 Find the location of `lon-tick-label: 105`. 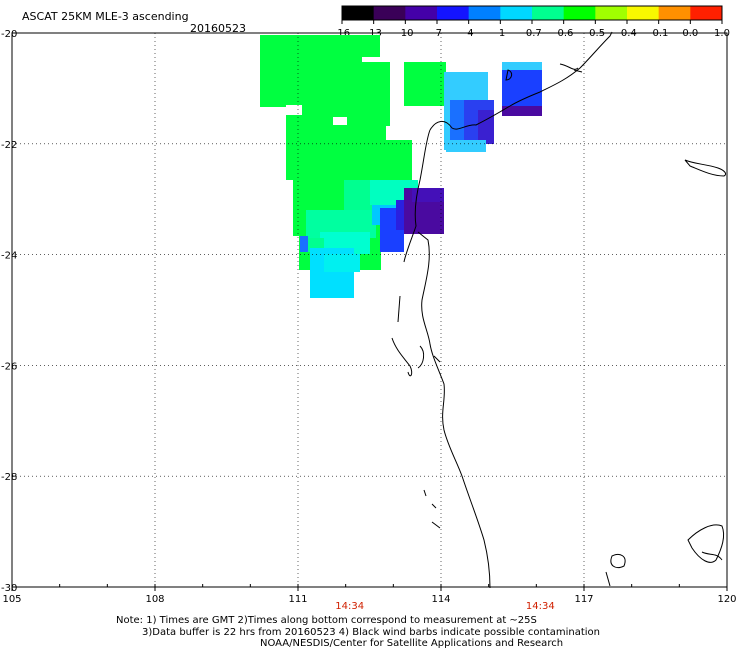

lon-tick-label: 105 is located at coordinates (11, 599).